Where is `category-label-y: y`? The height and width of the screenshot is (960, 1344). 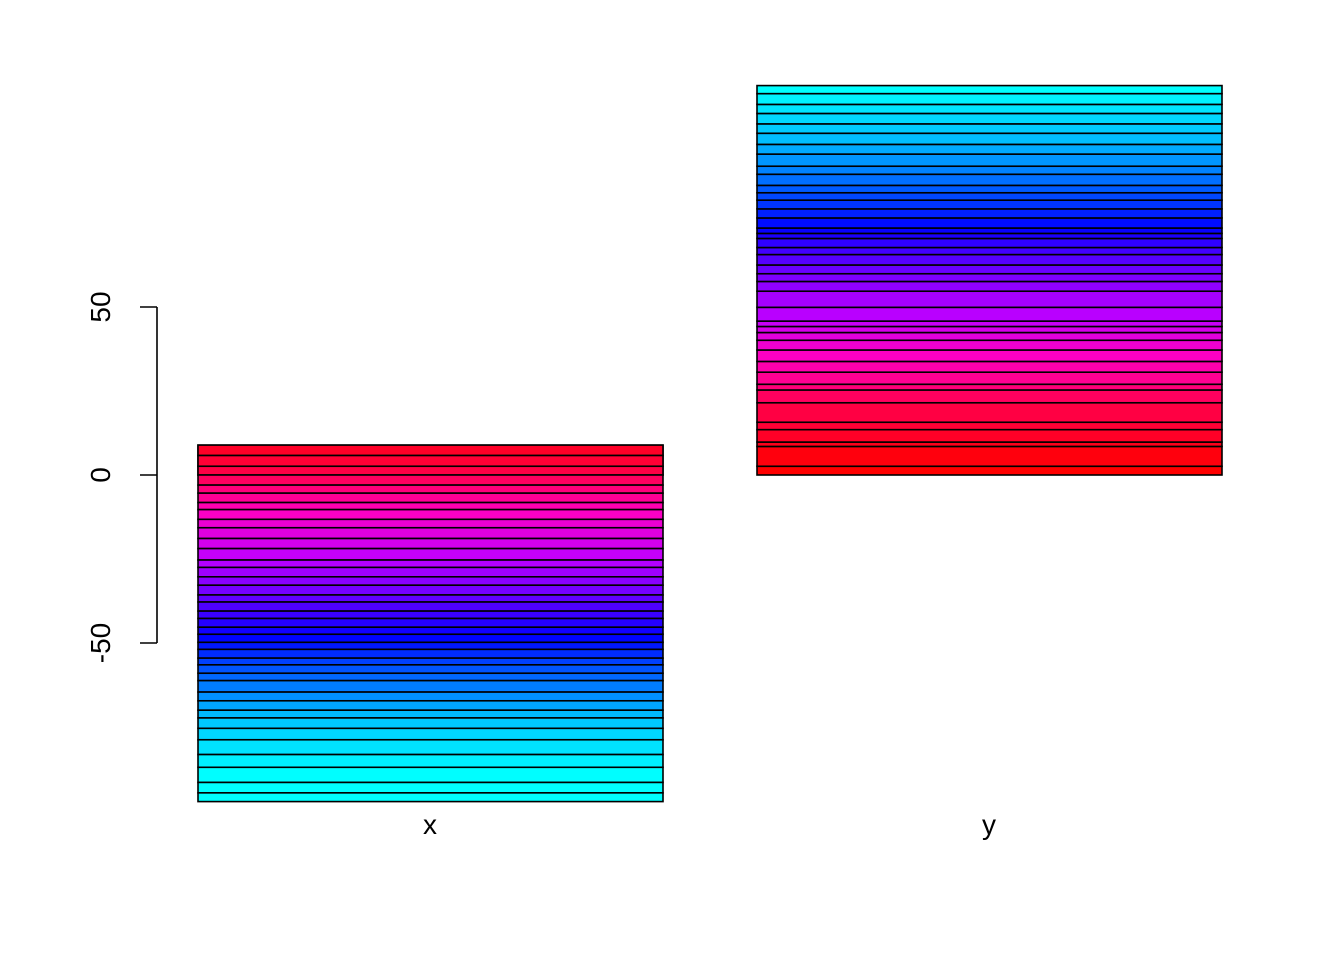
category-label-y: y is located at coordinates (989, 824).